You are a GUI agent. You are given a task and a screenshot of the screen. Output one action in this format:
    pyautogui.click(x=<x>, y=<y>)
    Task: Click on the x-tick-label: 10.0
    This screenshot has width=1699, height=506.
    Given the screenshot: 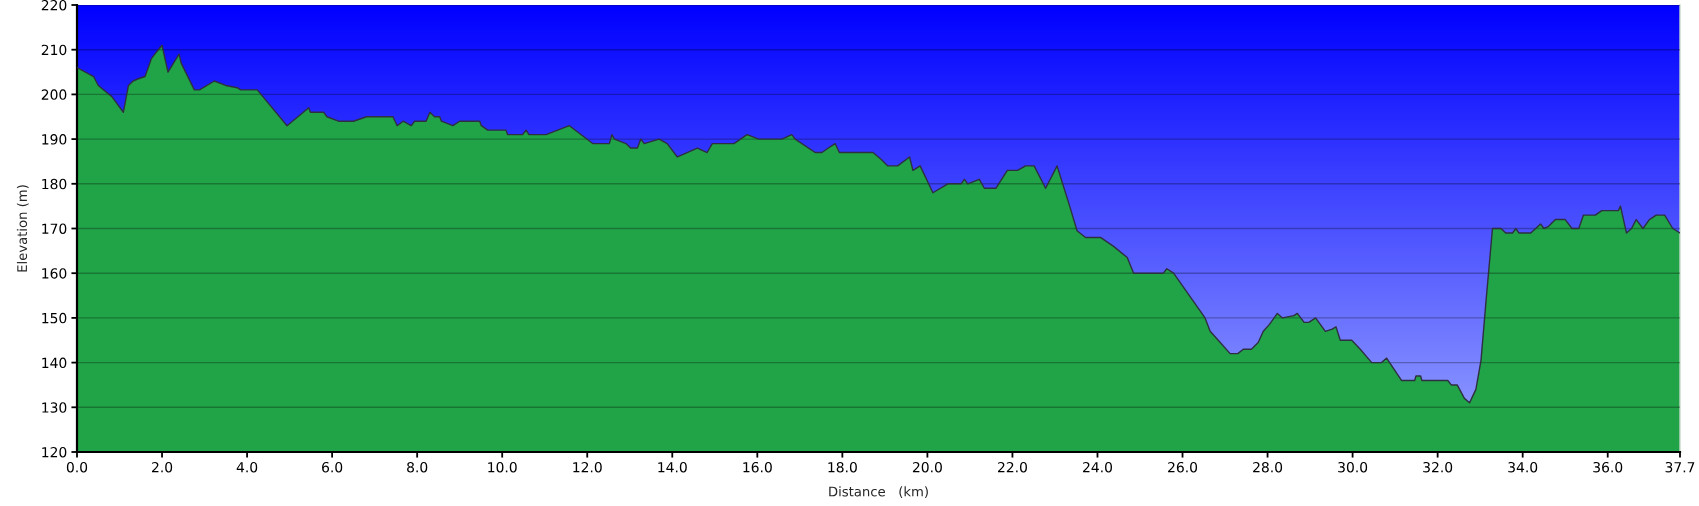 What is the action you would take?
    pyautogui.click(x=502, y=467)
    